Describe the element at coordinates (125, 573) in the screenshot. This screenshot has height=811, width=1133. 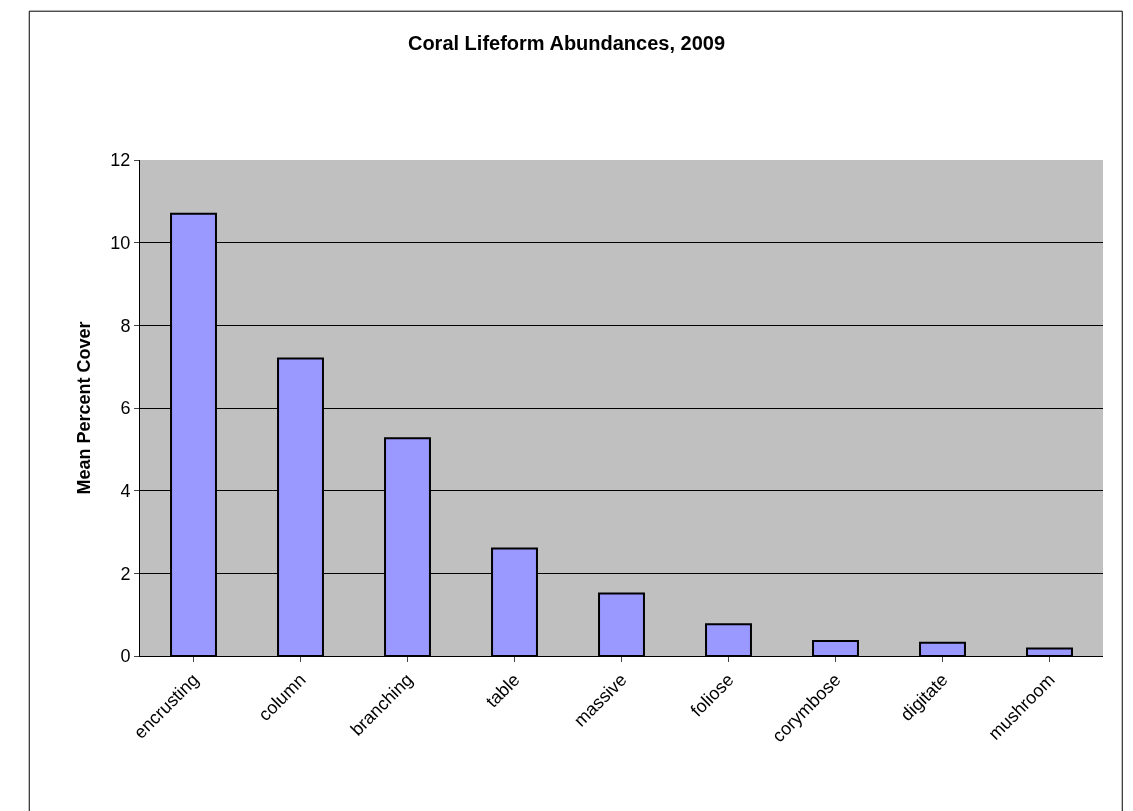
I see `y-tick-label: 2` at that location.